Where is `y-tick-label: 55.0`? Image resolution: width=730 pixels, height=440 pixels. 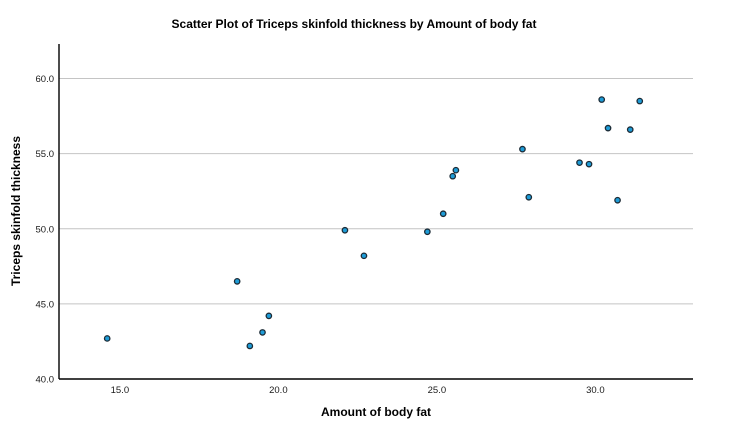
y-tick-label: 55.0 is located at coordinates (45, 154).